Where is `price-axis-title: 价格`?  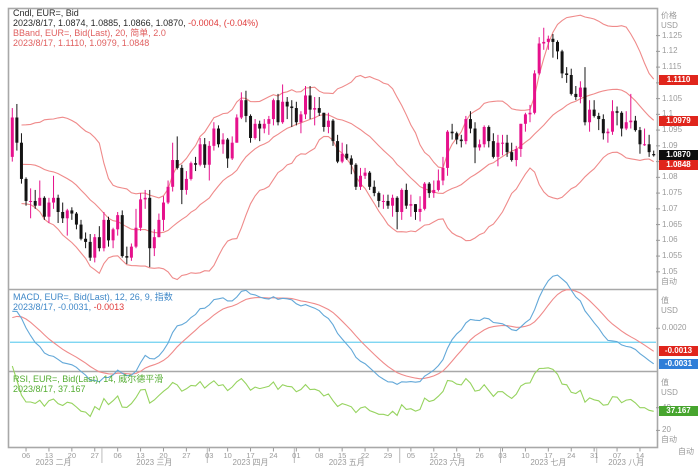
price-axis-title: 价格 is located at coordinates (669, 15).